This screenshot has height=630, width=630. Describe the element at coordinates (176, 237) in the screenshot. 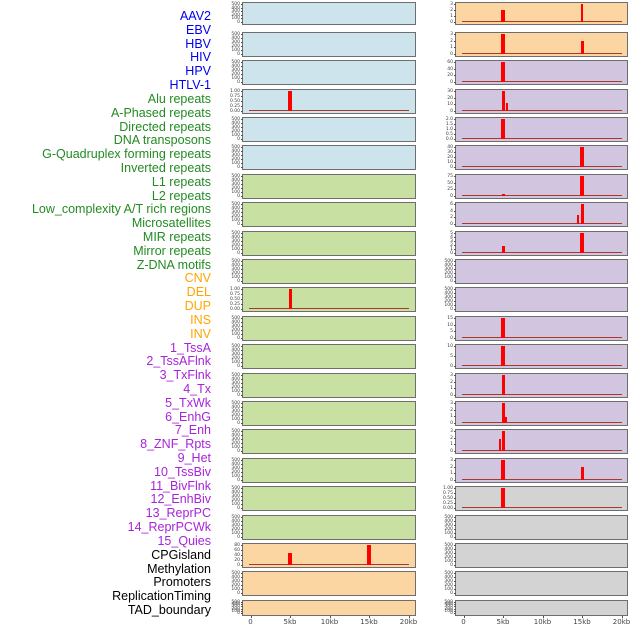

I see `track-label: MIR repeats` at that location.